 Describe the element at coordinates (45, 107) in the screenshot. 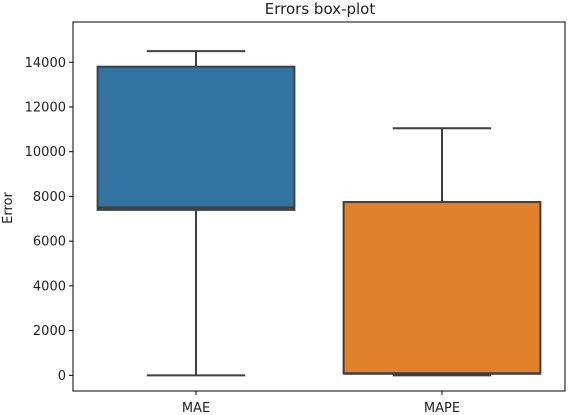

I see `y-tick-label: 12000` at that location.